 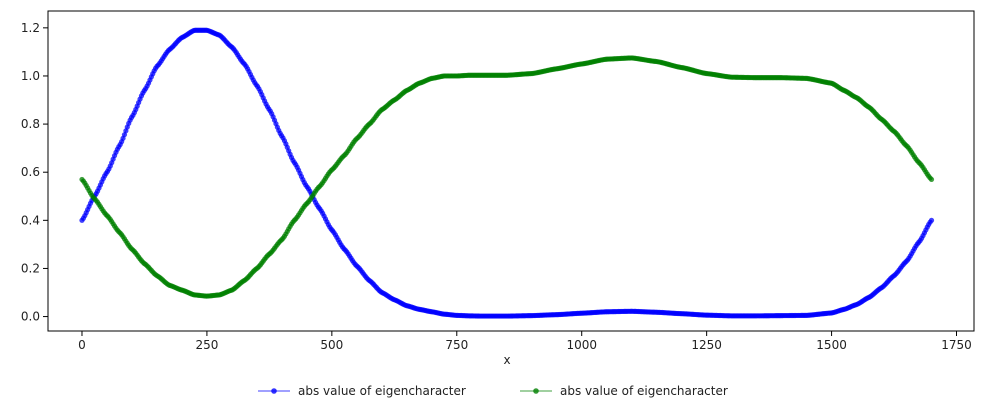 What do you see at coordinates (831, 345) in the screenshot?
I see `x-tick-label: 1500` at bounding box center [831, 345].